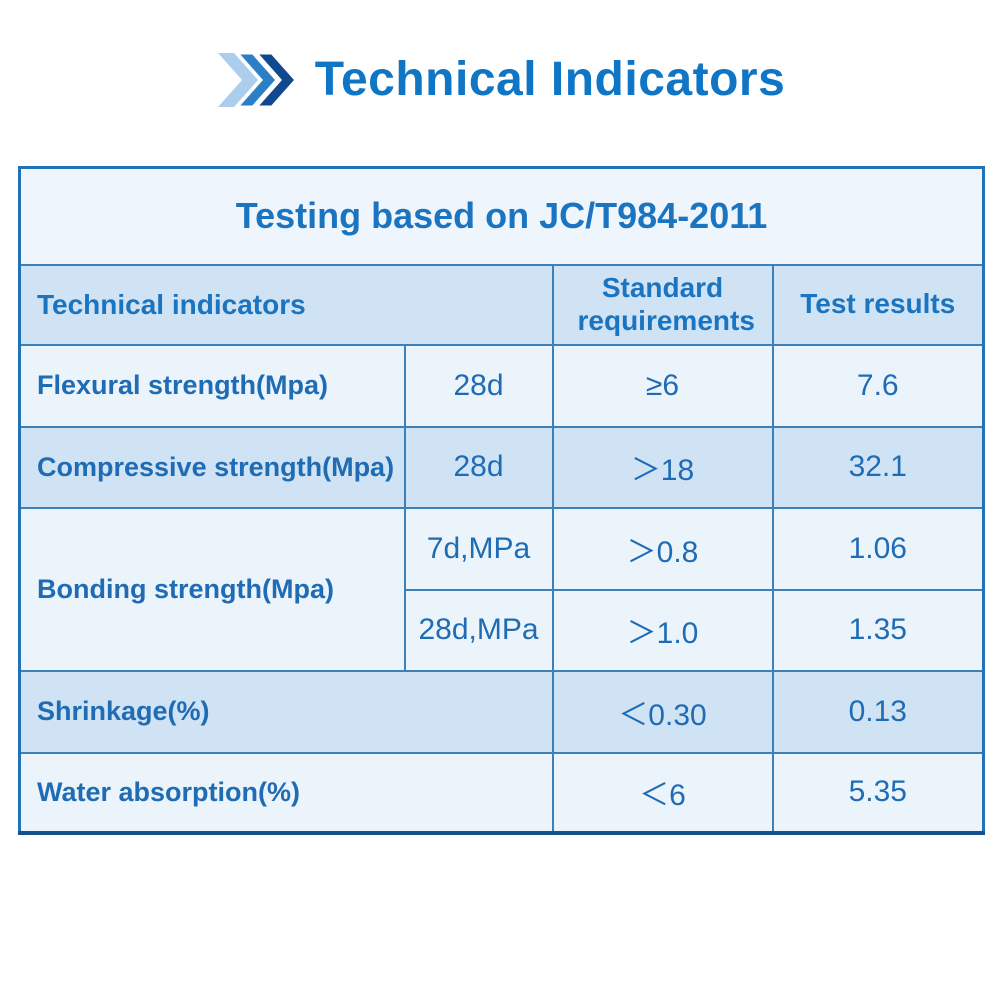 The width and height of the screenshot is (1000, 1000). What do you see at coordinates (662, 548) in the screenshot?
I see `row-standard: ＞0.8` at bounding box center [662, 548].